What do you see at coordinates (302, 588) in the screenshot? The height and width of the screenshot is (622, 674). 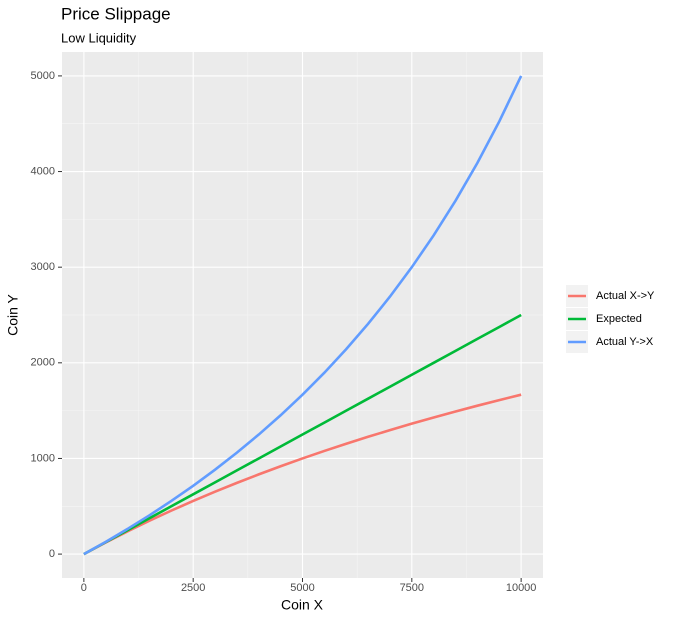 I see `x-tick-label: 5000` at bounding box center [302, 588].